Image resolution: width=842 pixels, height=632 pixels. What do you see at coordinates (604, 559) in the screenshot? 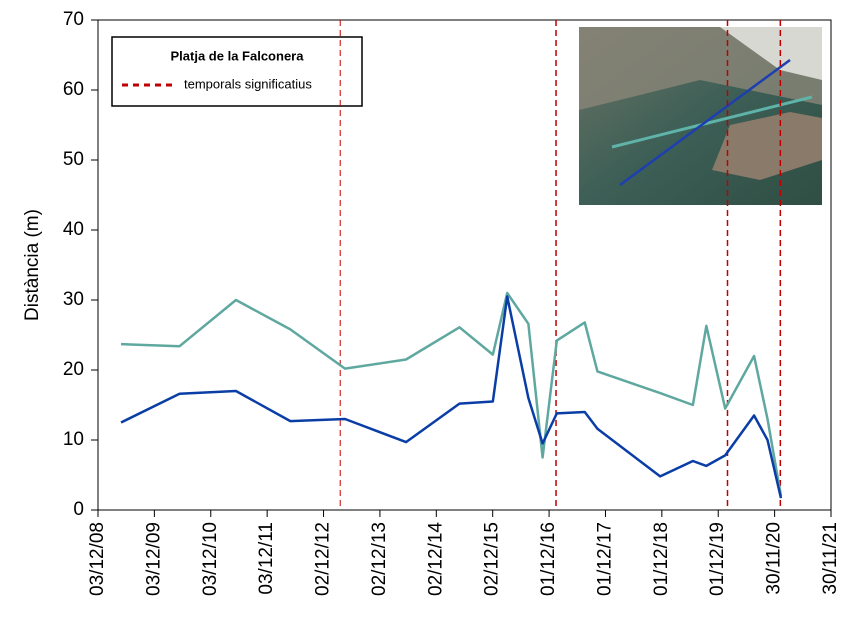
I see `x-tick-label: 01/12/17` at bounding box center [604, 559].